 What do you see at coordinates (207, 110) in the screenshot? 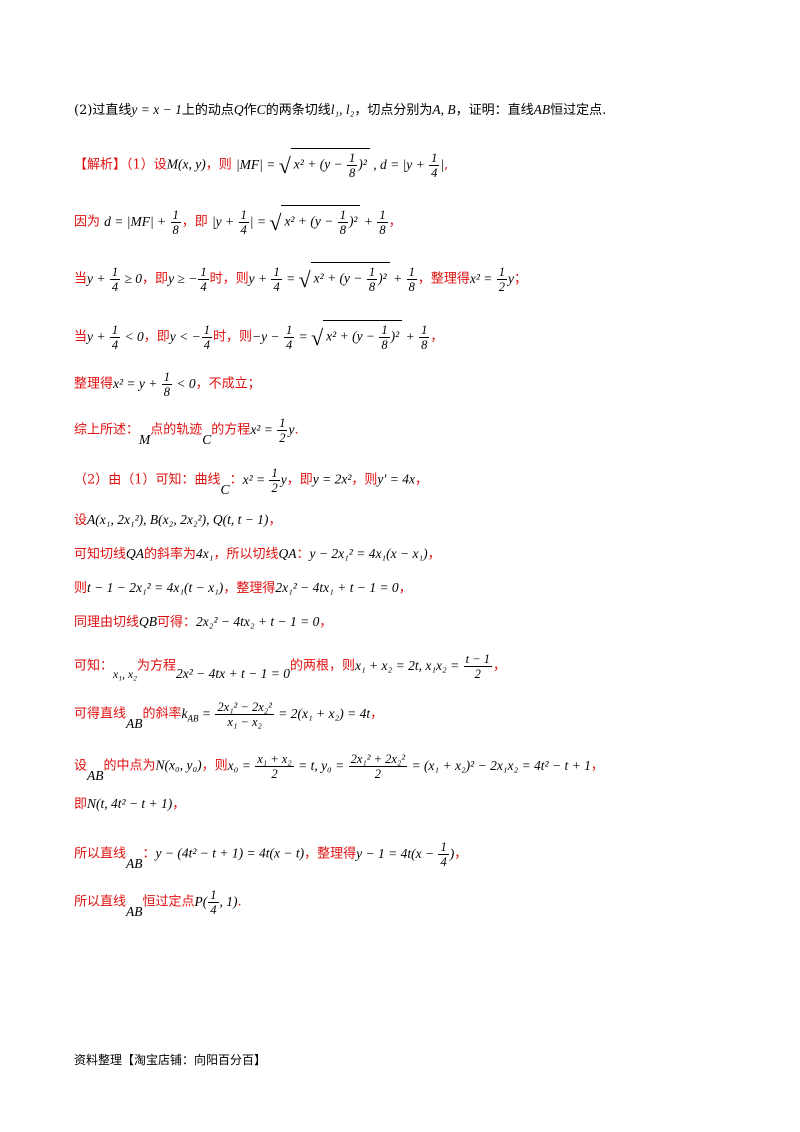
I see `text: 上的动点` at bounding box center [207, 110].